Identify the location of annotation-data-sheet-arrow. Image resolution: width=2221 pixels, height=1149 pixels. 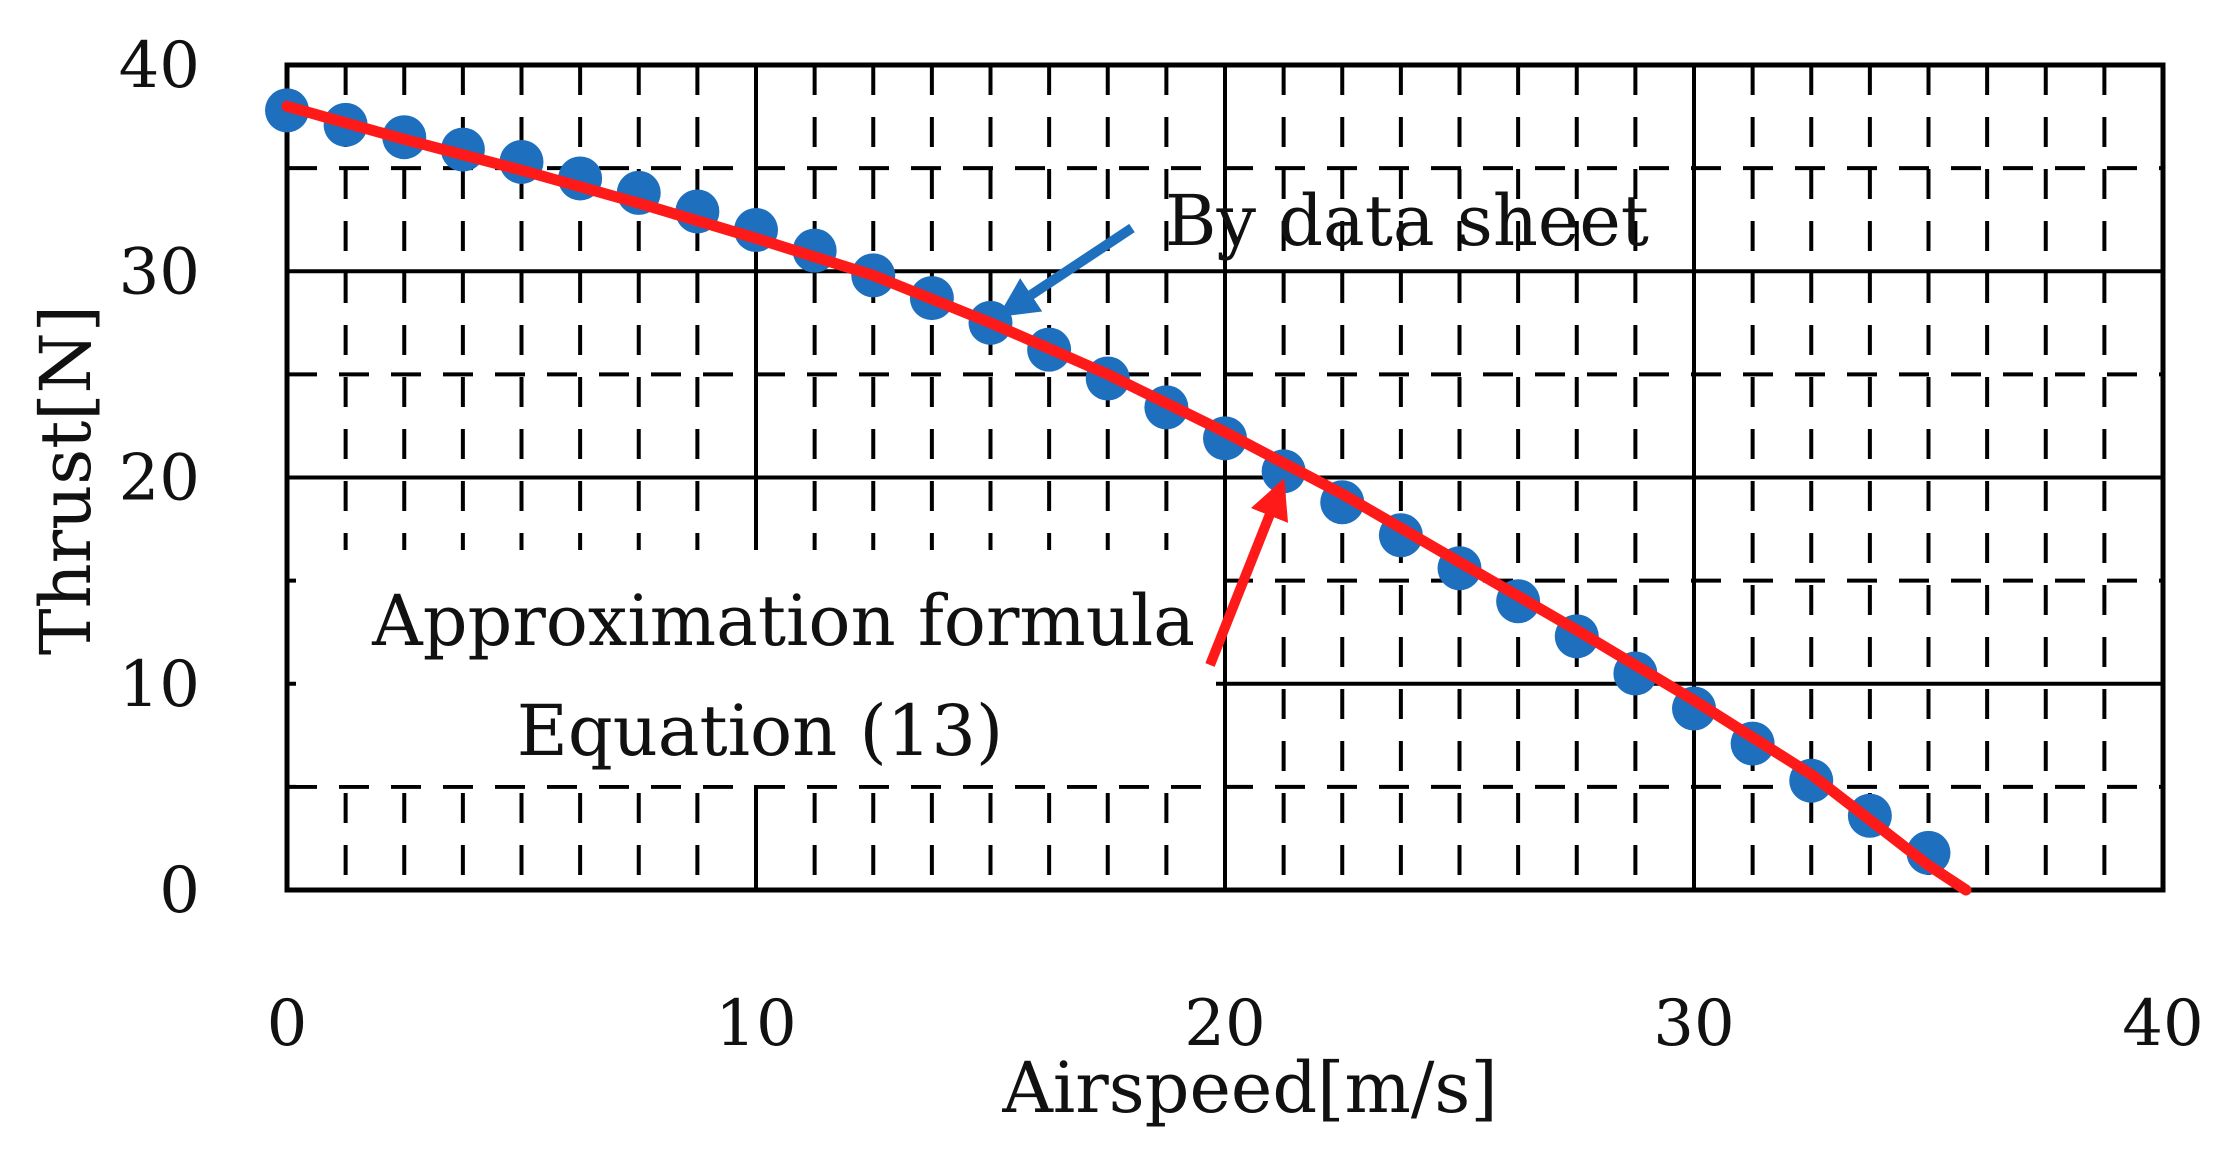
(1066, 270).